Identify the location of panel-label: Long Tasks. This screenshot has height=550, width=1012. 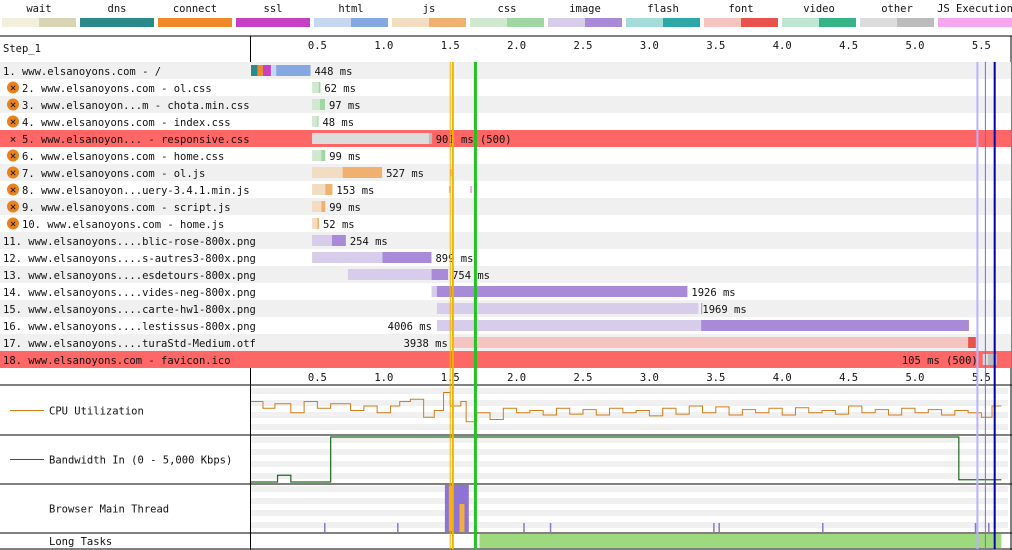
(80, 542).